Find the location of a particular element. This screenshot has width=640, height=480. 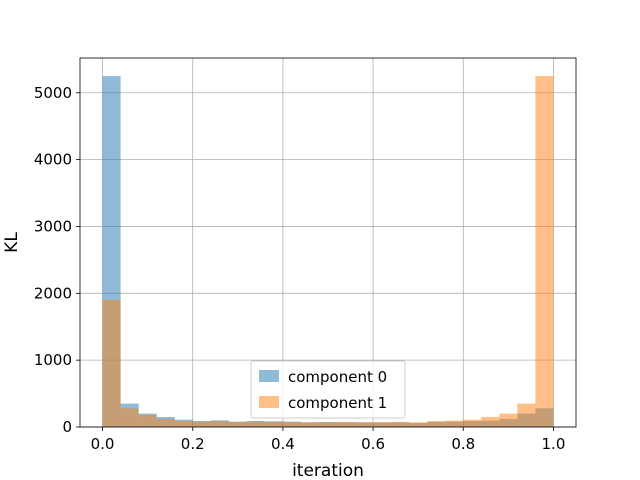

legend-label-1: component 1 is located at coordinates (337, 403).